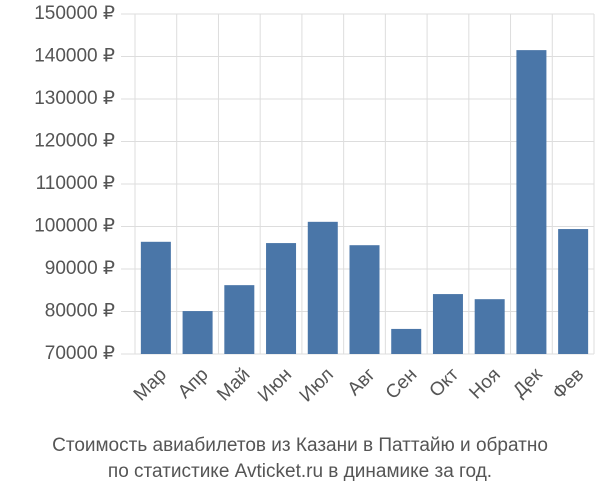 The width and height of the screenshot is (600, 500). What do you see at coordinates (74, 98) in the screenshot?
I see `y-tick-label: 130000 ₽` at bounding box center [74, 98].